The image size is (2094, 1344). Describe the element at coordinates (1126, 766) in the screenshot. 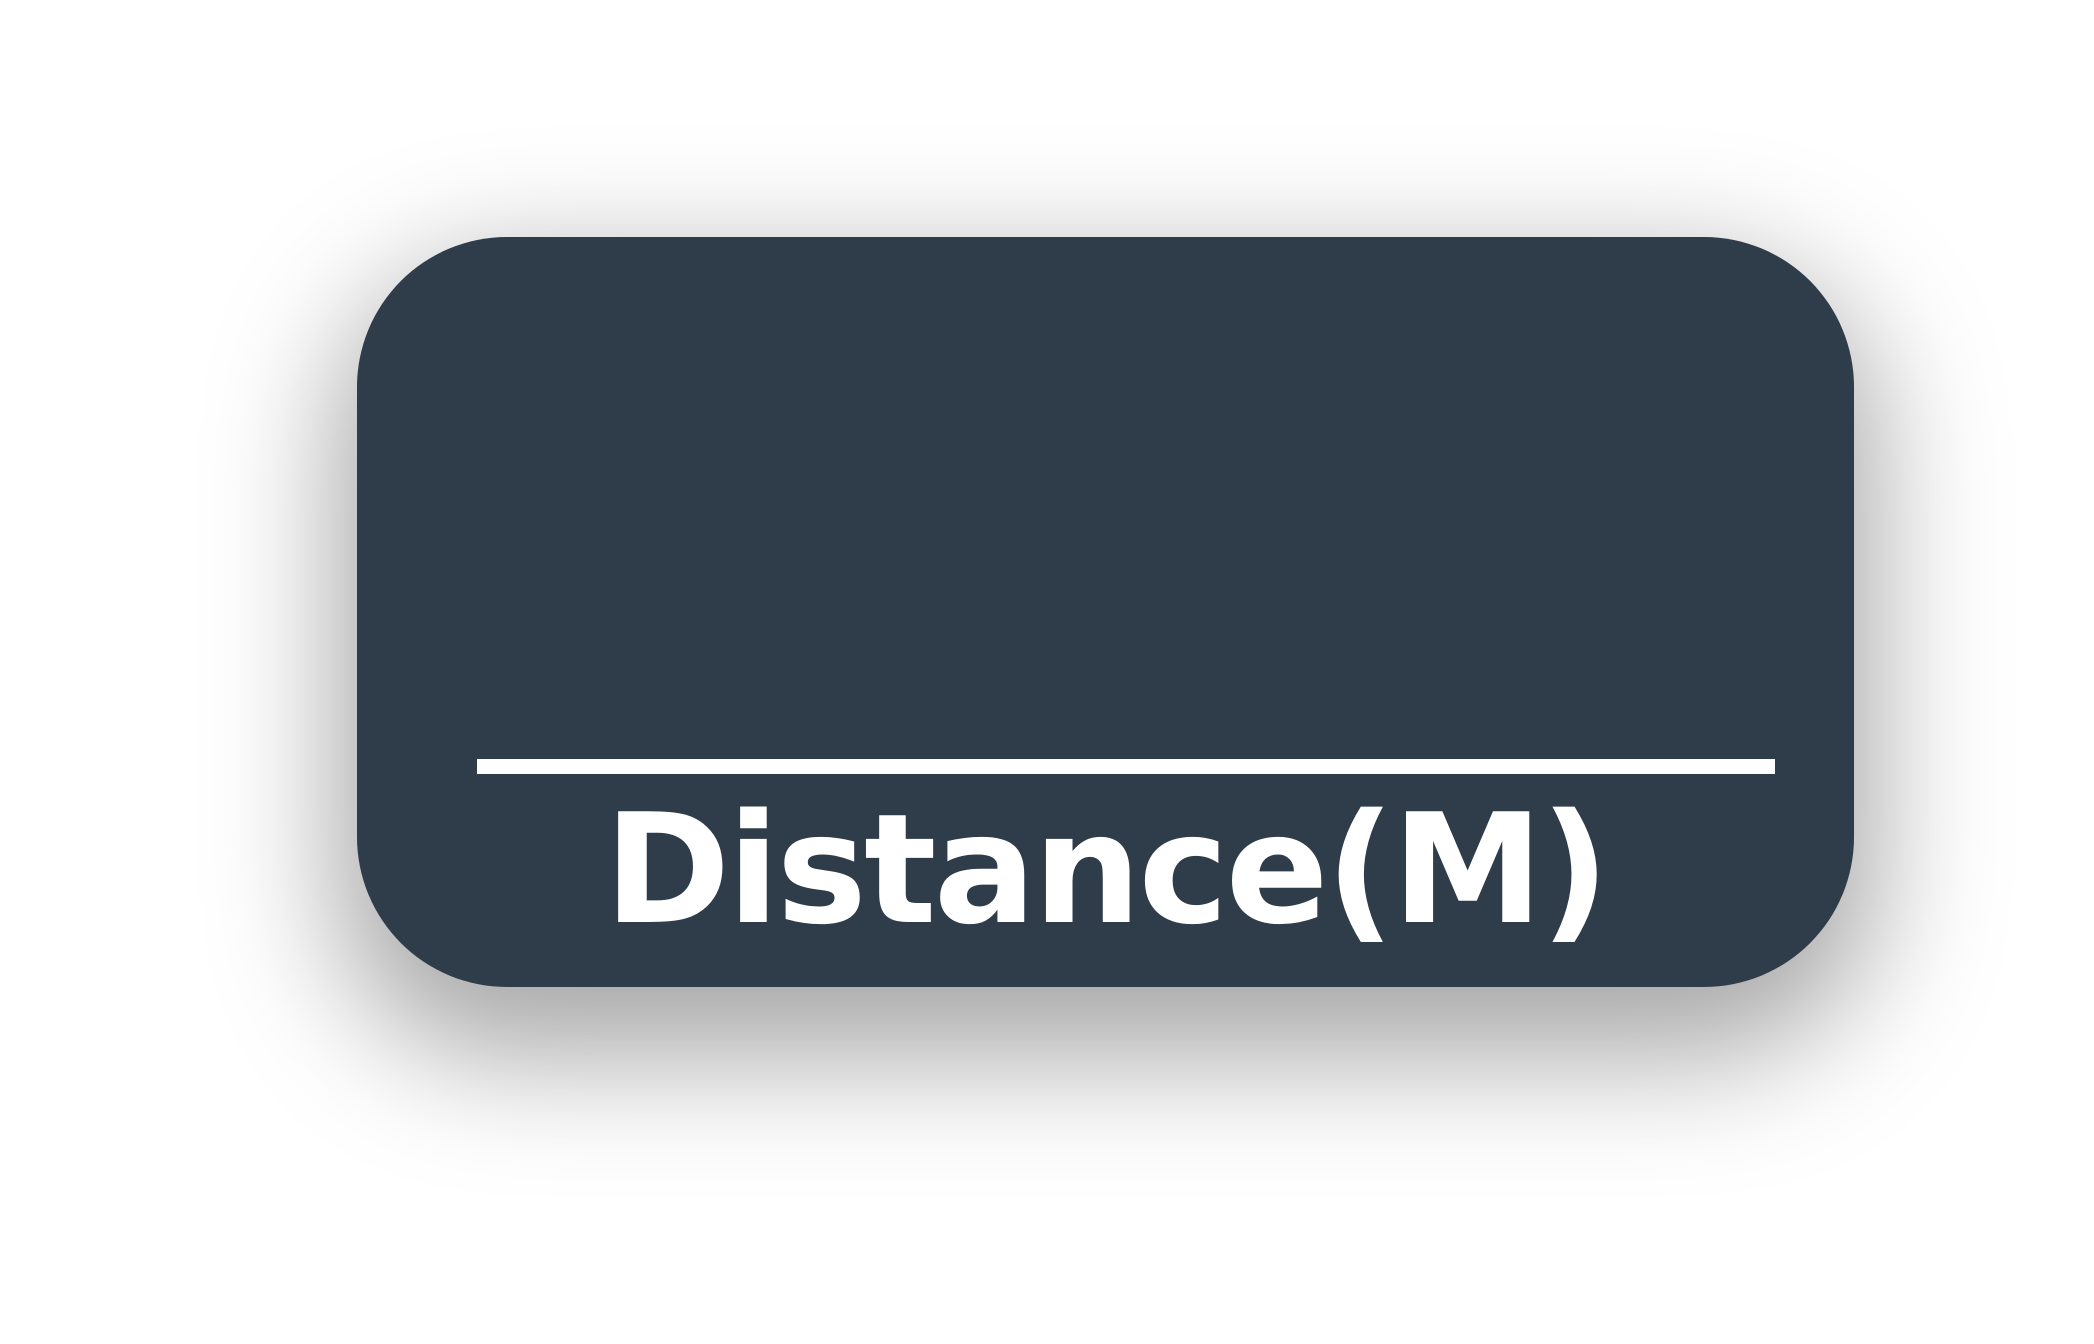

I see `divider-line` at that location.